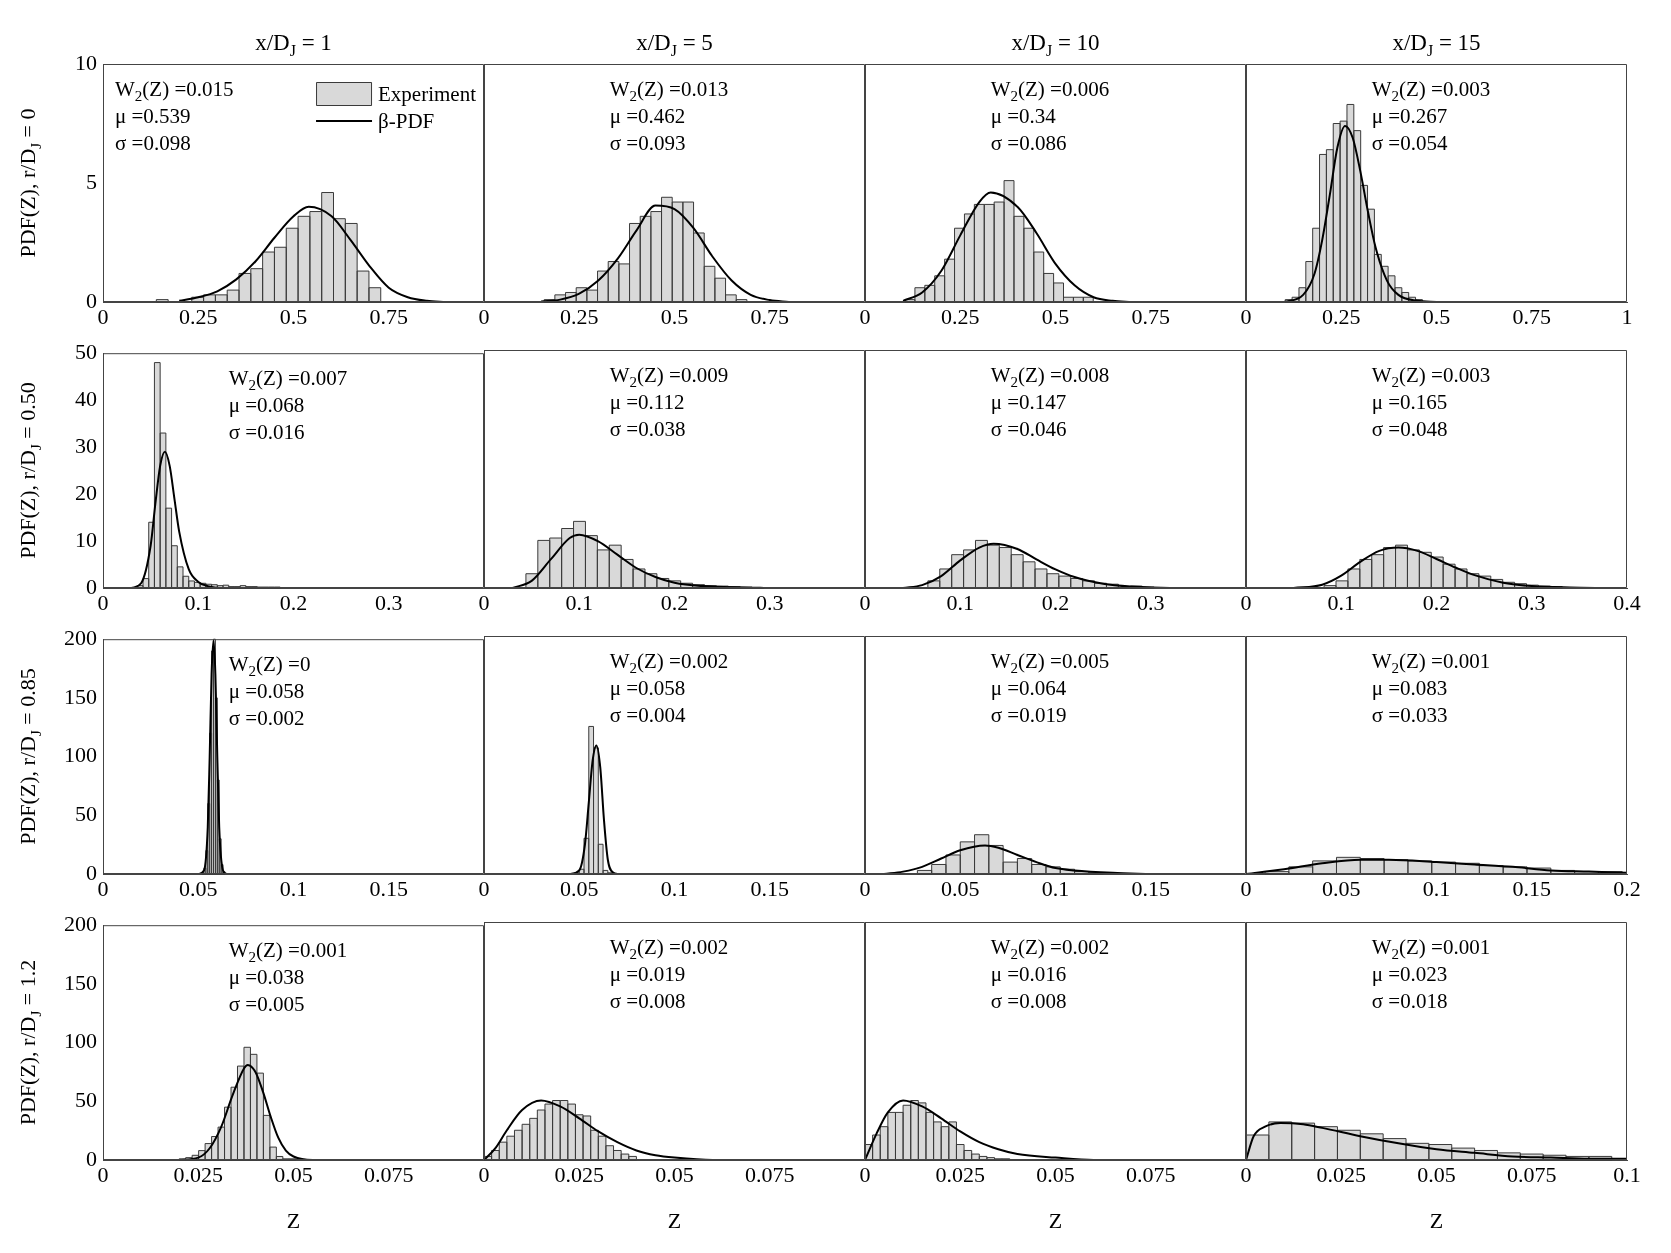 The image size is (1671, 1253). Describe the element at coordinates (1409, 688) in the screenshot. I see `annotation: μ =0.083` at that location.